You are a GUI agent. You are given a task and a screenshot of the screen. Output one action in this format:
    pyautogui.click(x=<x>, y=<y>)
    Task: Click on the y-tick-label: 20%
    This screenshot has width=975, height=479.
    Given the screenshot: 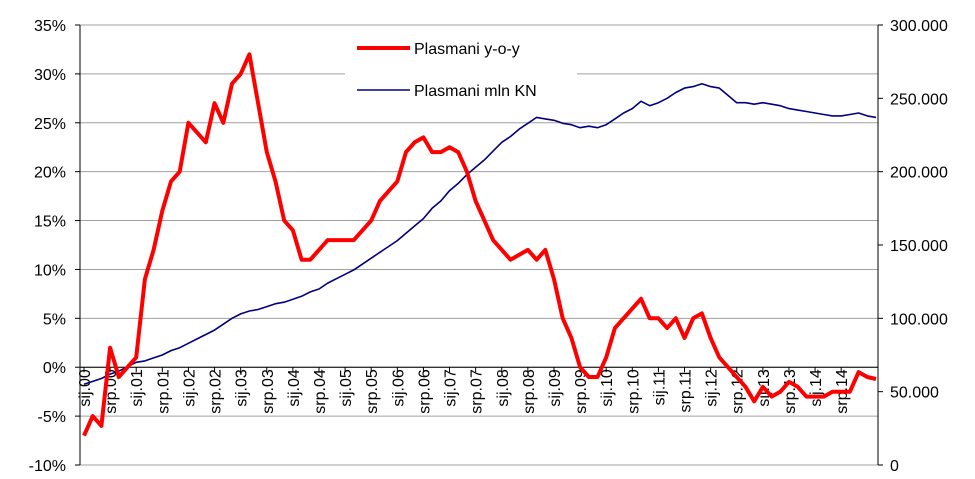 What is the action you would take?
    pyautogui.click(x=50, y=173)
    